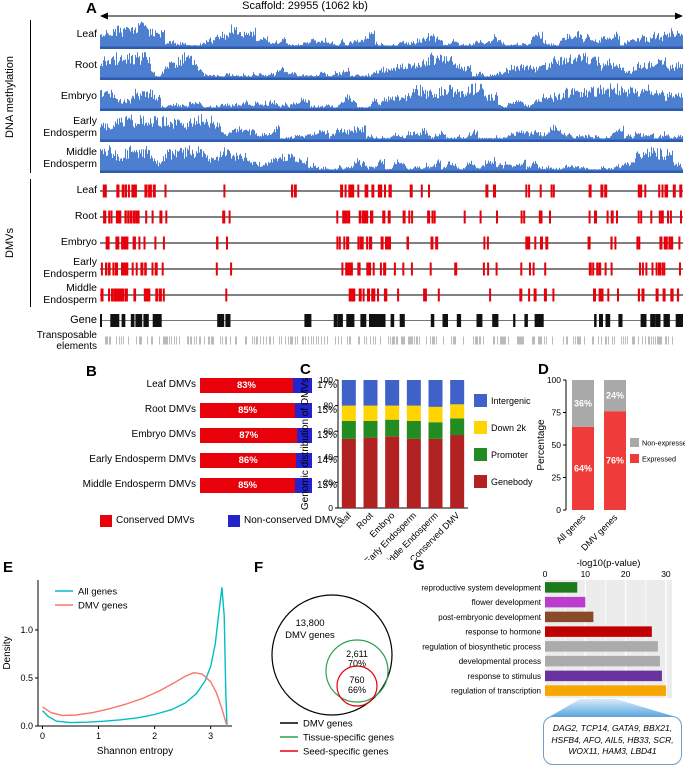 The image size is (685, 774). Describe the element at coordinates (357, 686) in the screenshot. I see `venn-circle-seed` at that location.